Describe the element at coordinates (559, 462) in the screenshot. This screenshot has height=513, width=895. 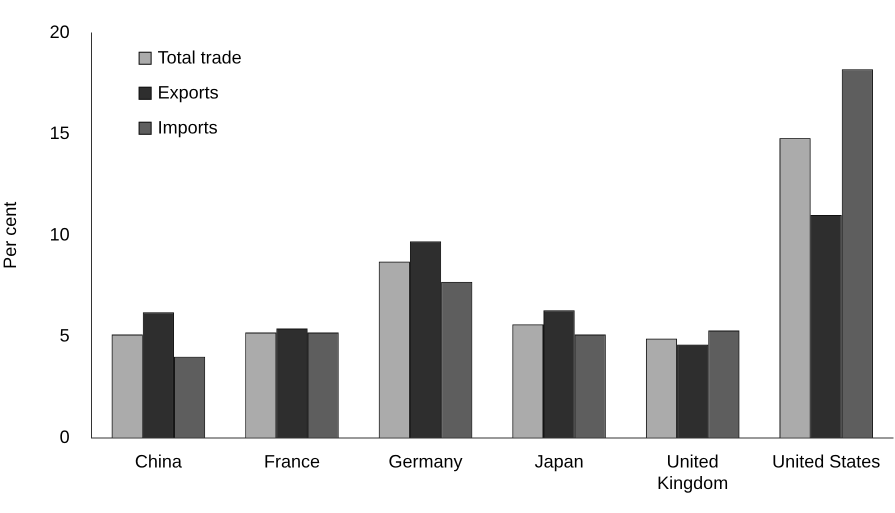
I see `x-tick-label: Japan` at that location.